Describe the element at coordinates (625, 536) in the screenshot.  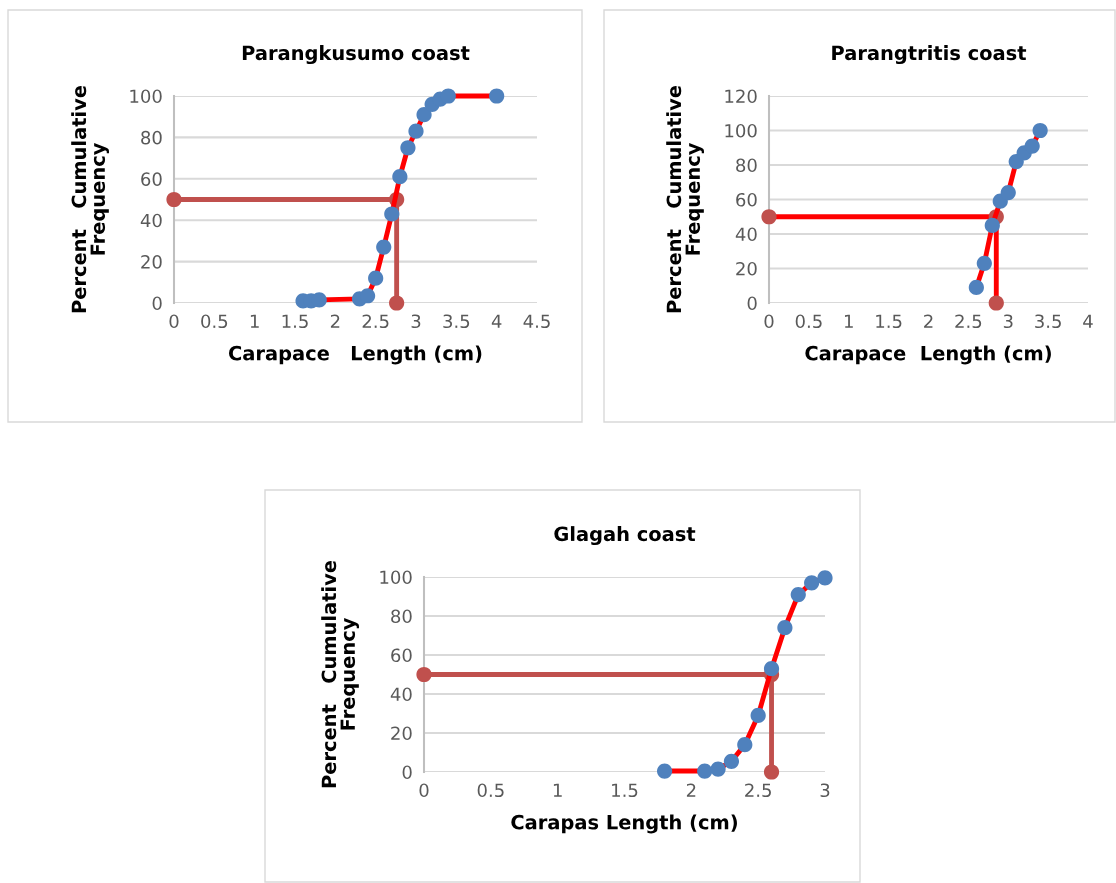
I see `chart-title: Glagah coast` at that location.